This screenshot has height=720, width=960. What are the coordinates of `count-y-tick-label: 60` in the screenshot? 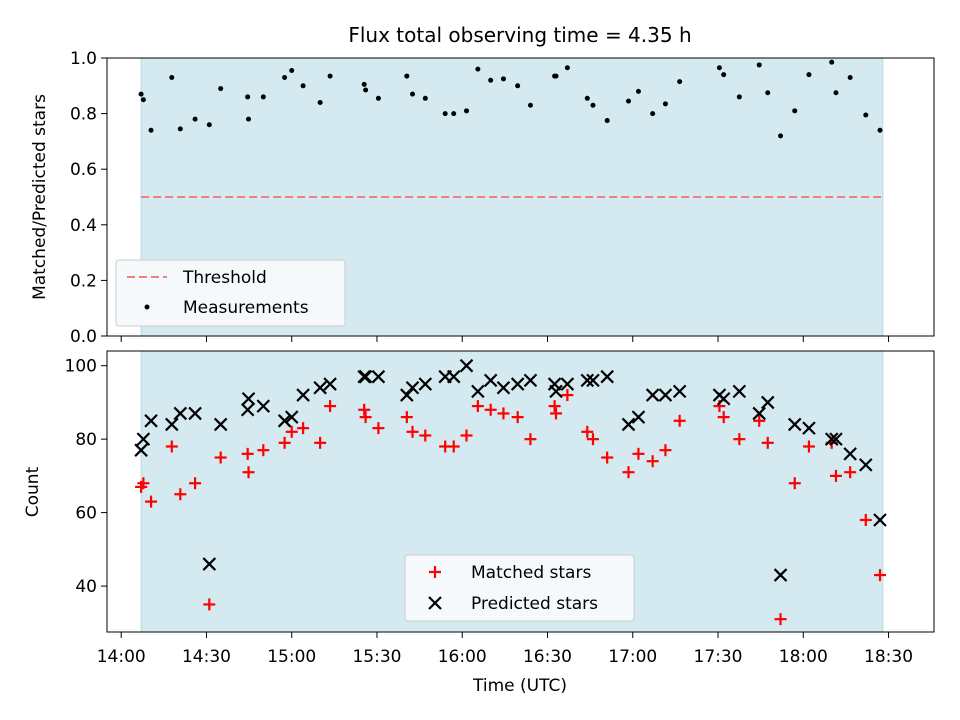 It's located at (86, 514).